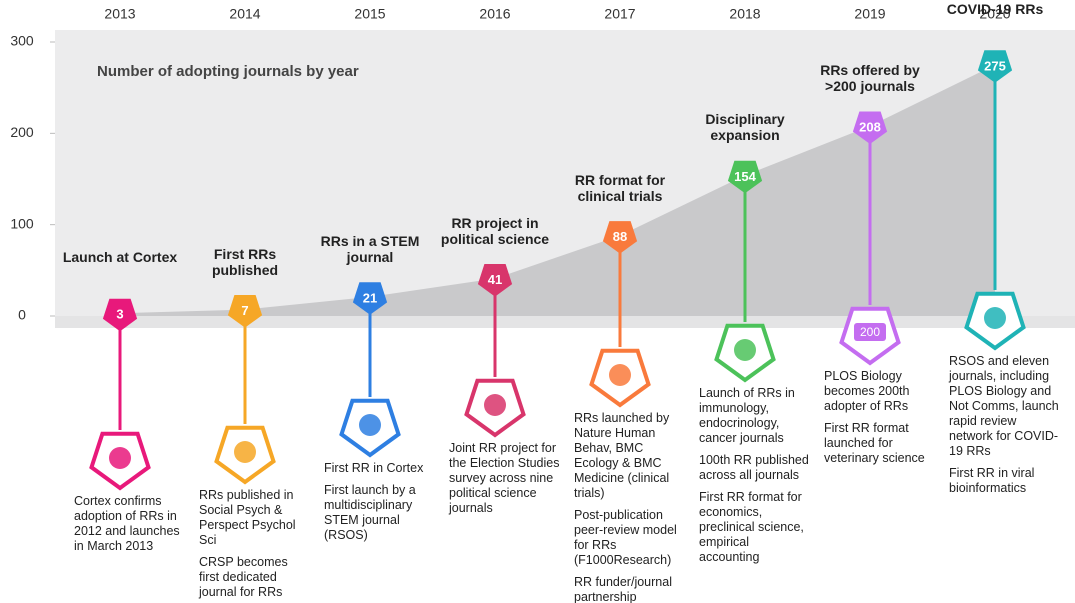  I want to click on year-label: 2020, so click(994, 14).